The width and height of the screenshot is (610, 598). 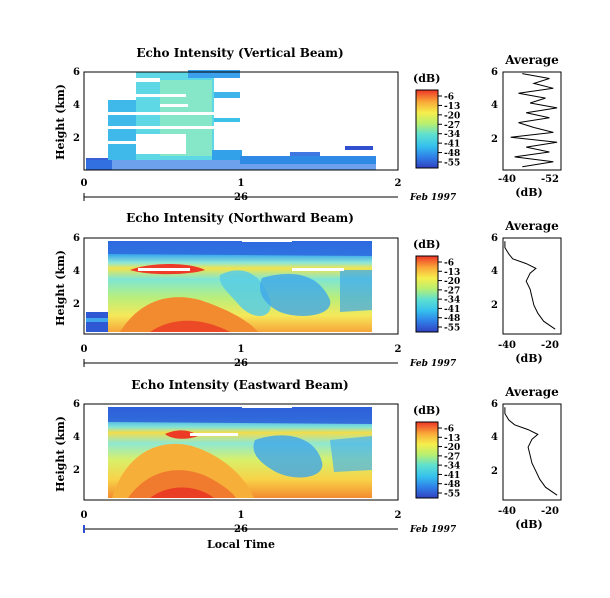 What do you see at coordinates (239, 385) in the screenshot?
I see `panel-title: Echo Intensity (Eastward Beam)` at bounding box center [239, 385].